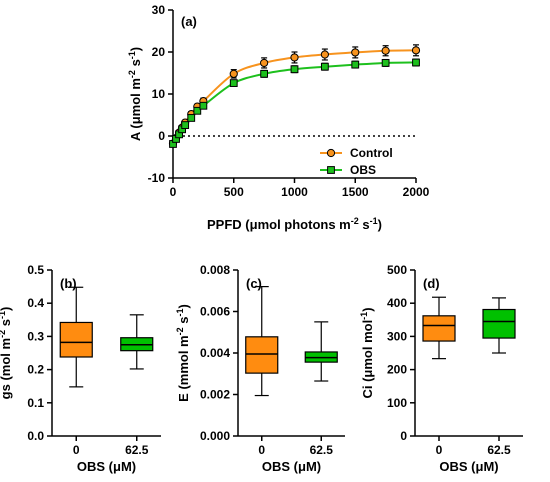 The image size is (550, 482). I want to click on panel-tag: (b), so click(68, 283).